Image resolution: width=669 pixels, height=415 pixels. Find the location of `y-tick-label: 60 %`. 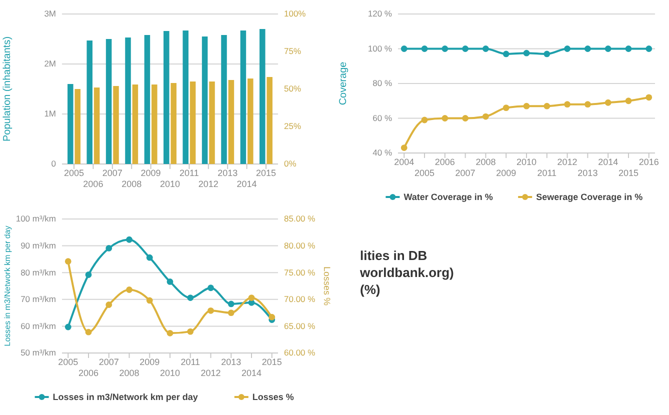

y-tick-label: 60 % is located at coordinates (382, 117).